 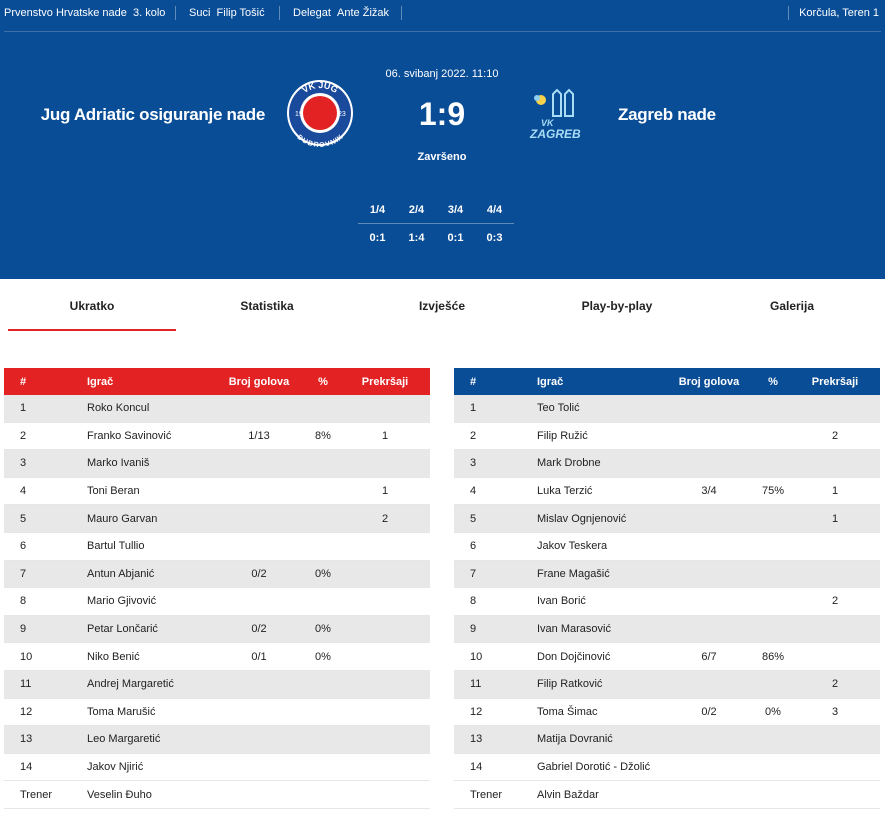 I want to click on player-name: Teo Tolić, so click(x=558, y=408).